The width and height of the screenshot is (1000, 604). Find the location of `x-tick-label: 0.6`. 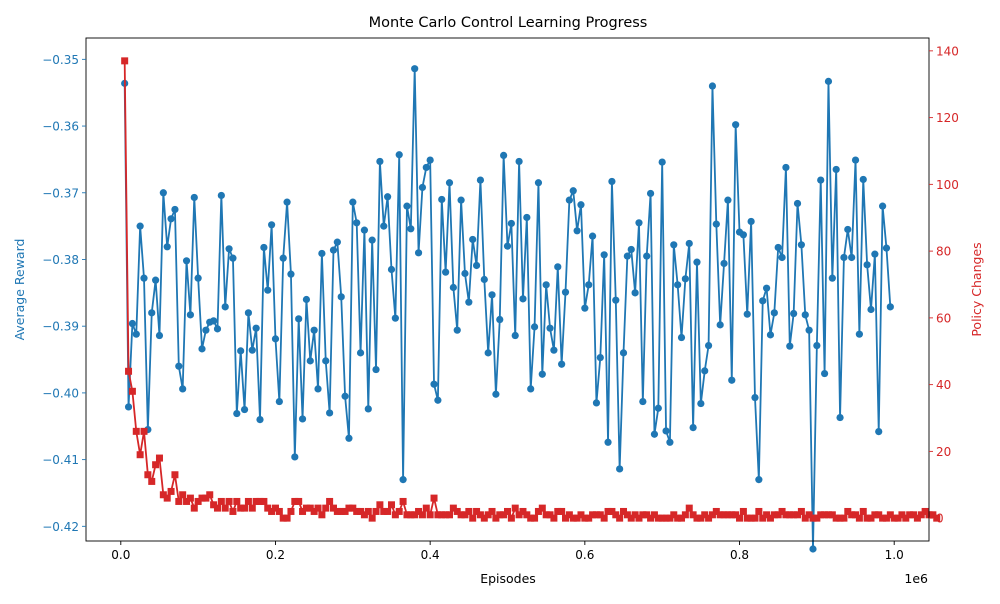

x-tick-label: 0.6 is located at coordinates (584, 555).